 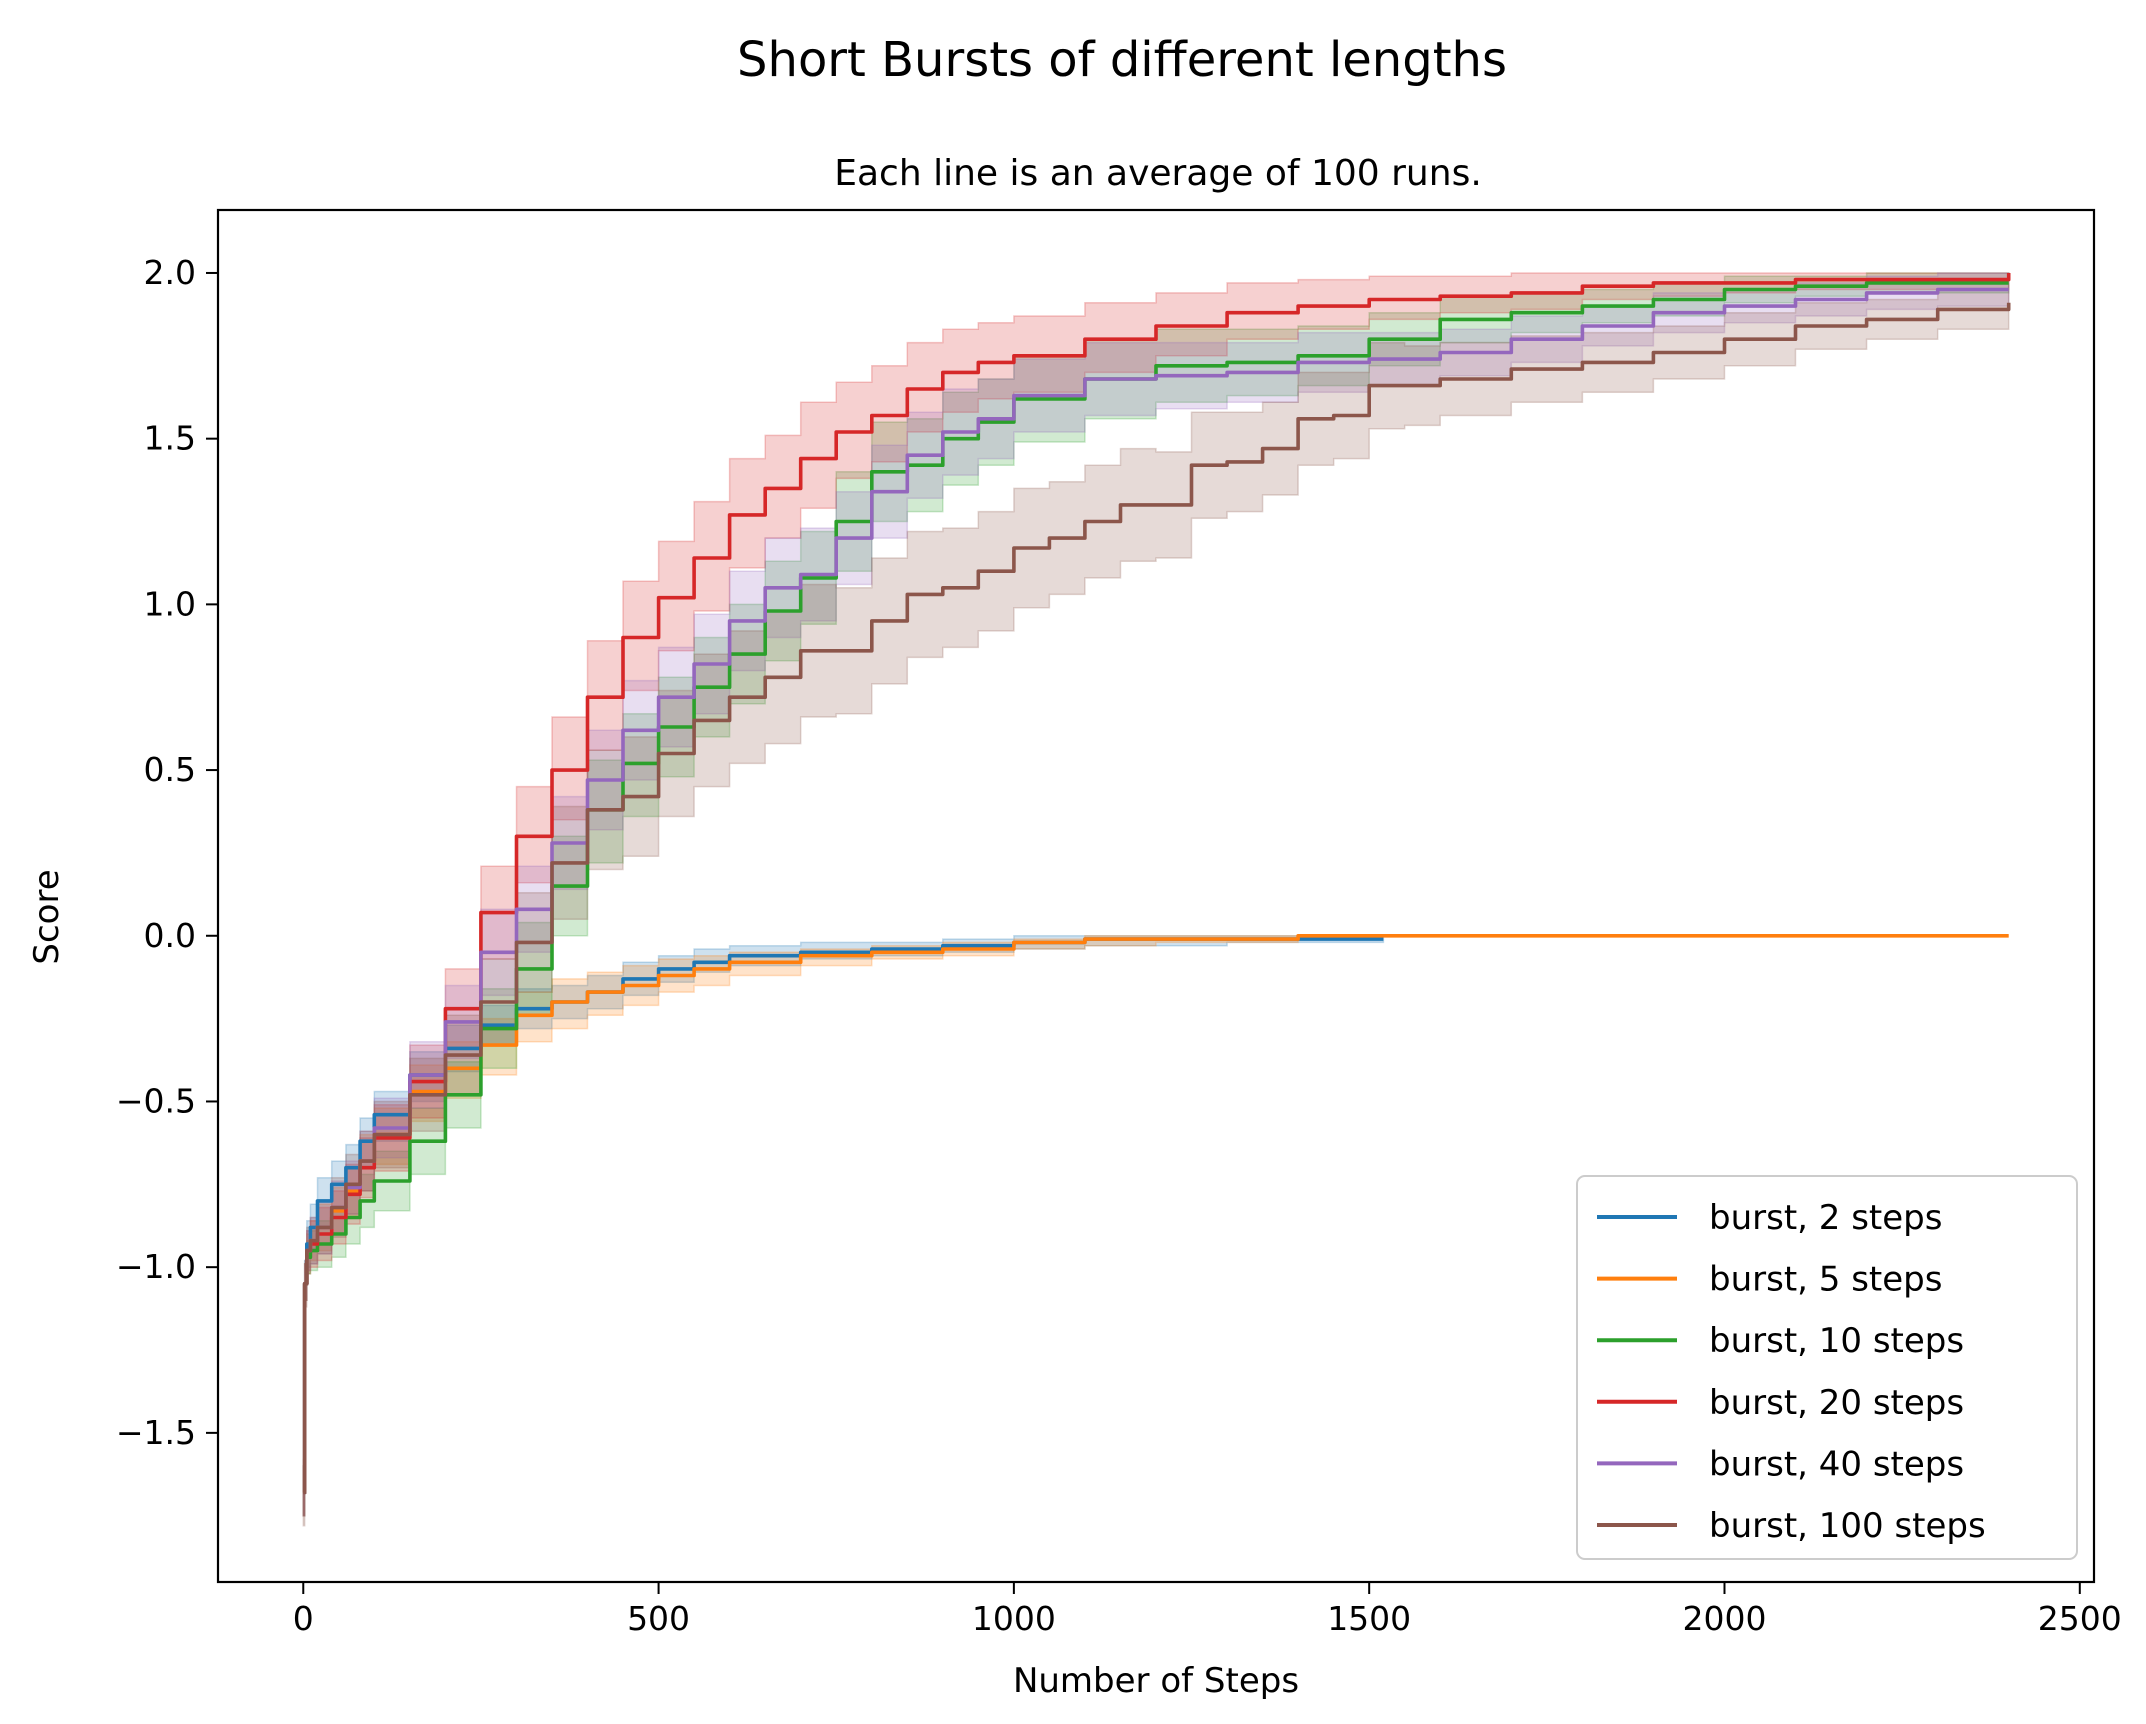 I want to click on y-tick-label: 1.5, so click(x=170, y=438).